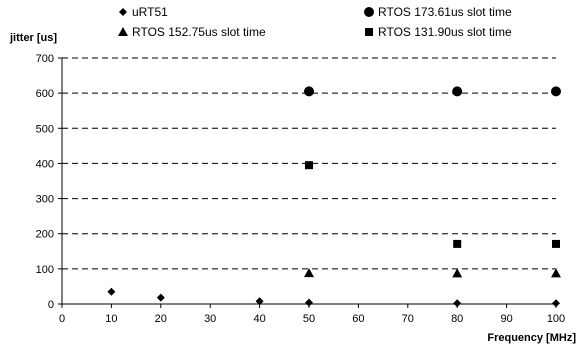 This screenshot has height=349, width=584. I want to click on x-tick-labels: 0 10 20 30 40 50 60 70 80 90 100, so click(312, 319).